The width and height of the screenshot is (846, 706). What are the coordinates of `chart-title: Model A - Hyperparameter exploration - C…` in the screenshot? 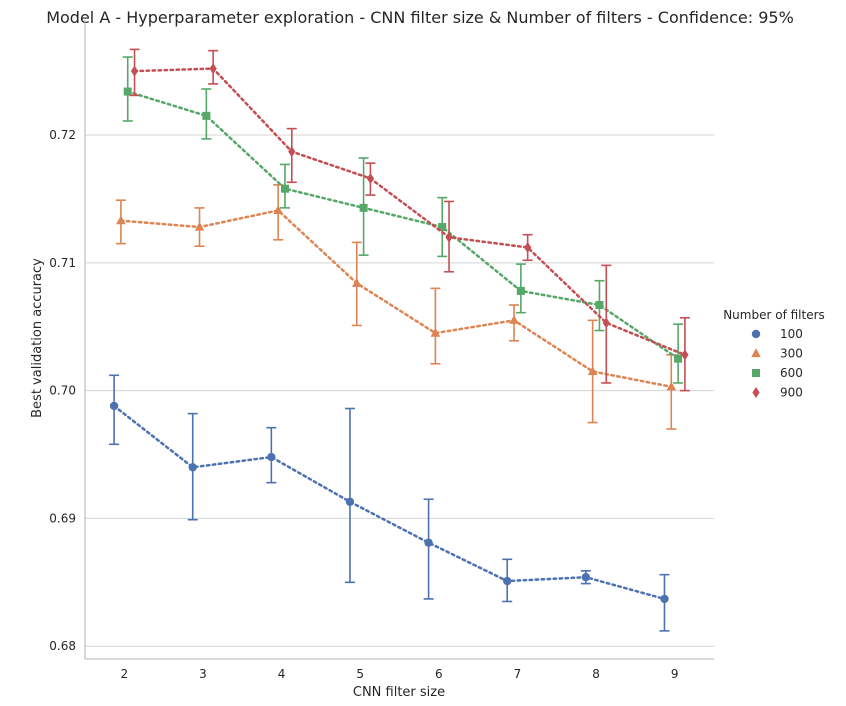 It's located at (420, 17).